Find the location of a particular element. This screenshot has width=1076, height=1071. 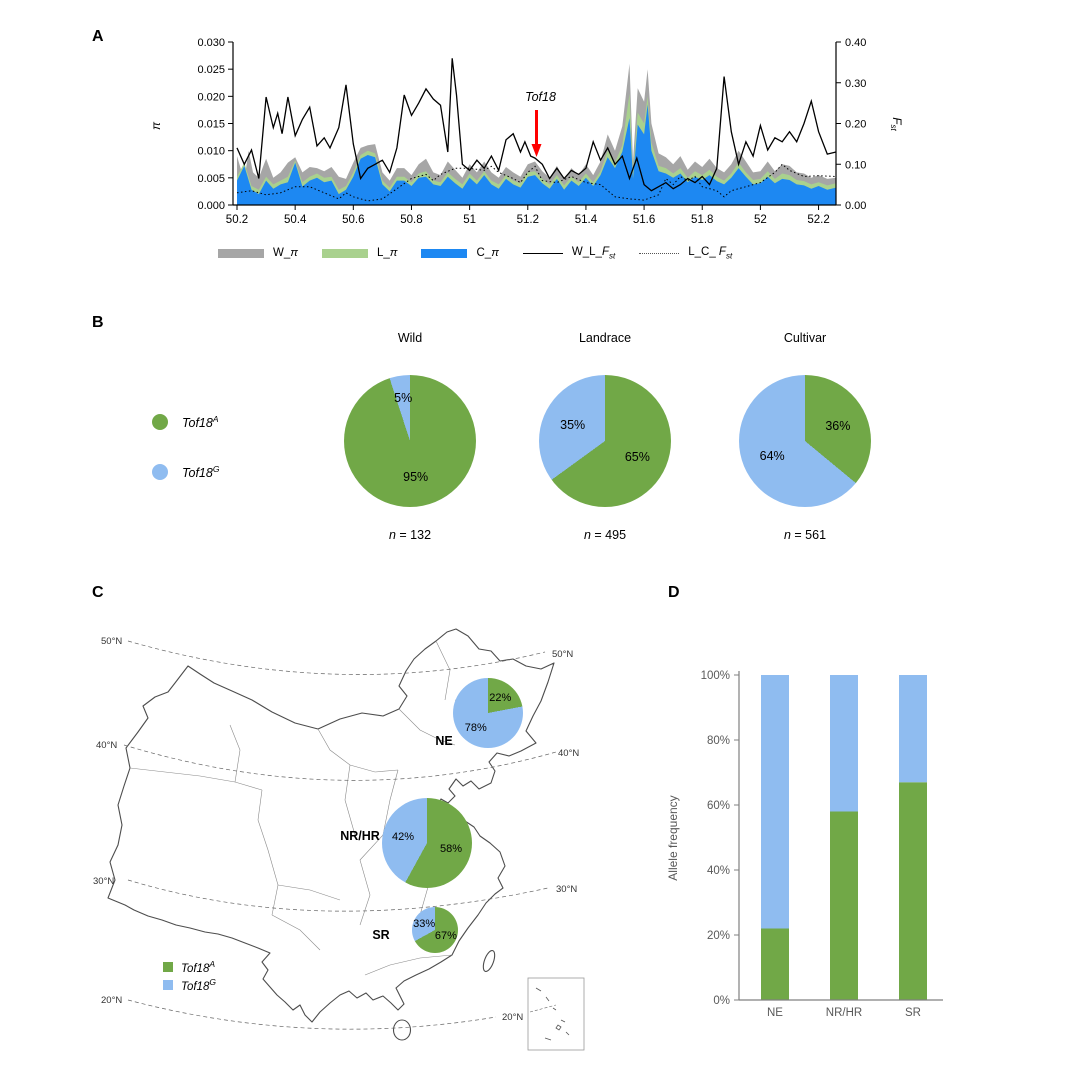

lat-label-20n-left: 20°N is located at coordinates (111, 1000).